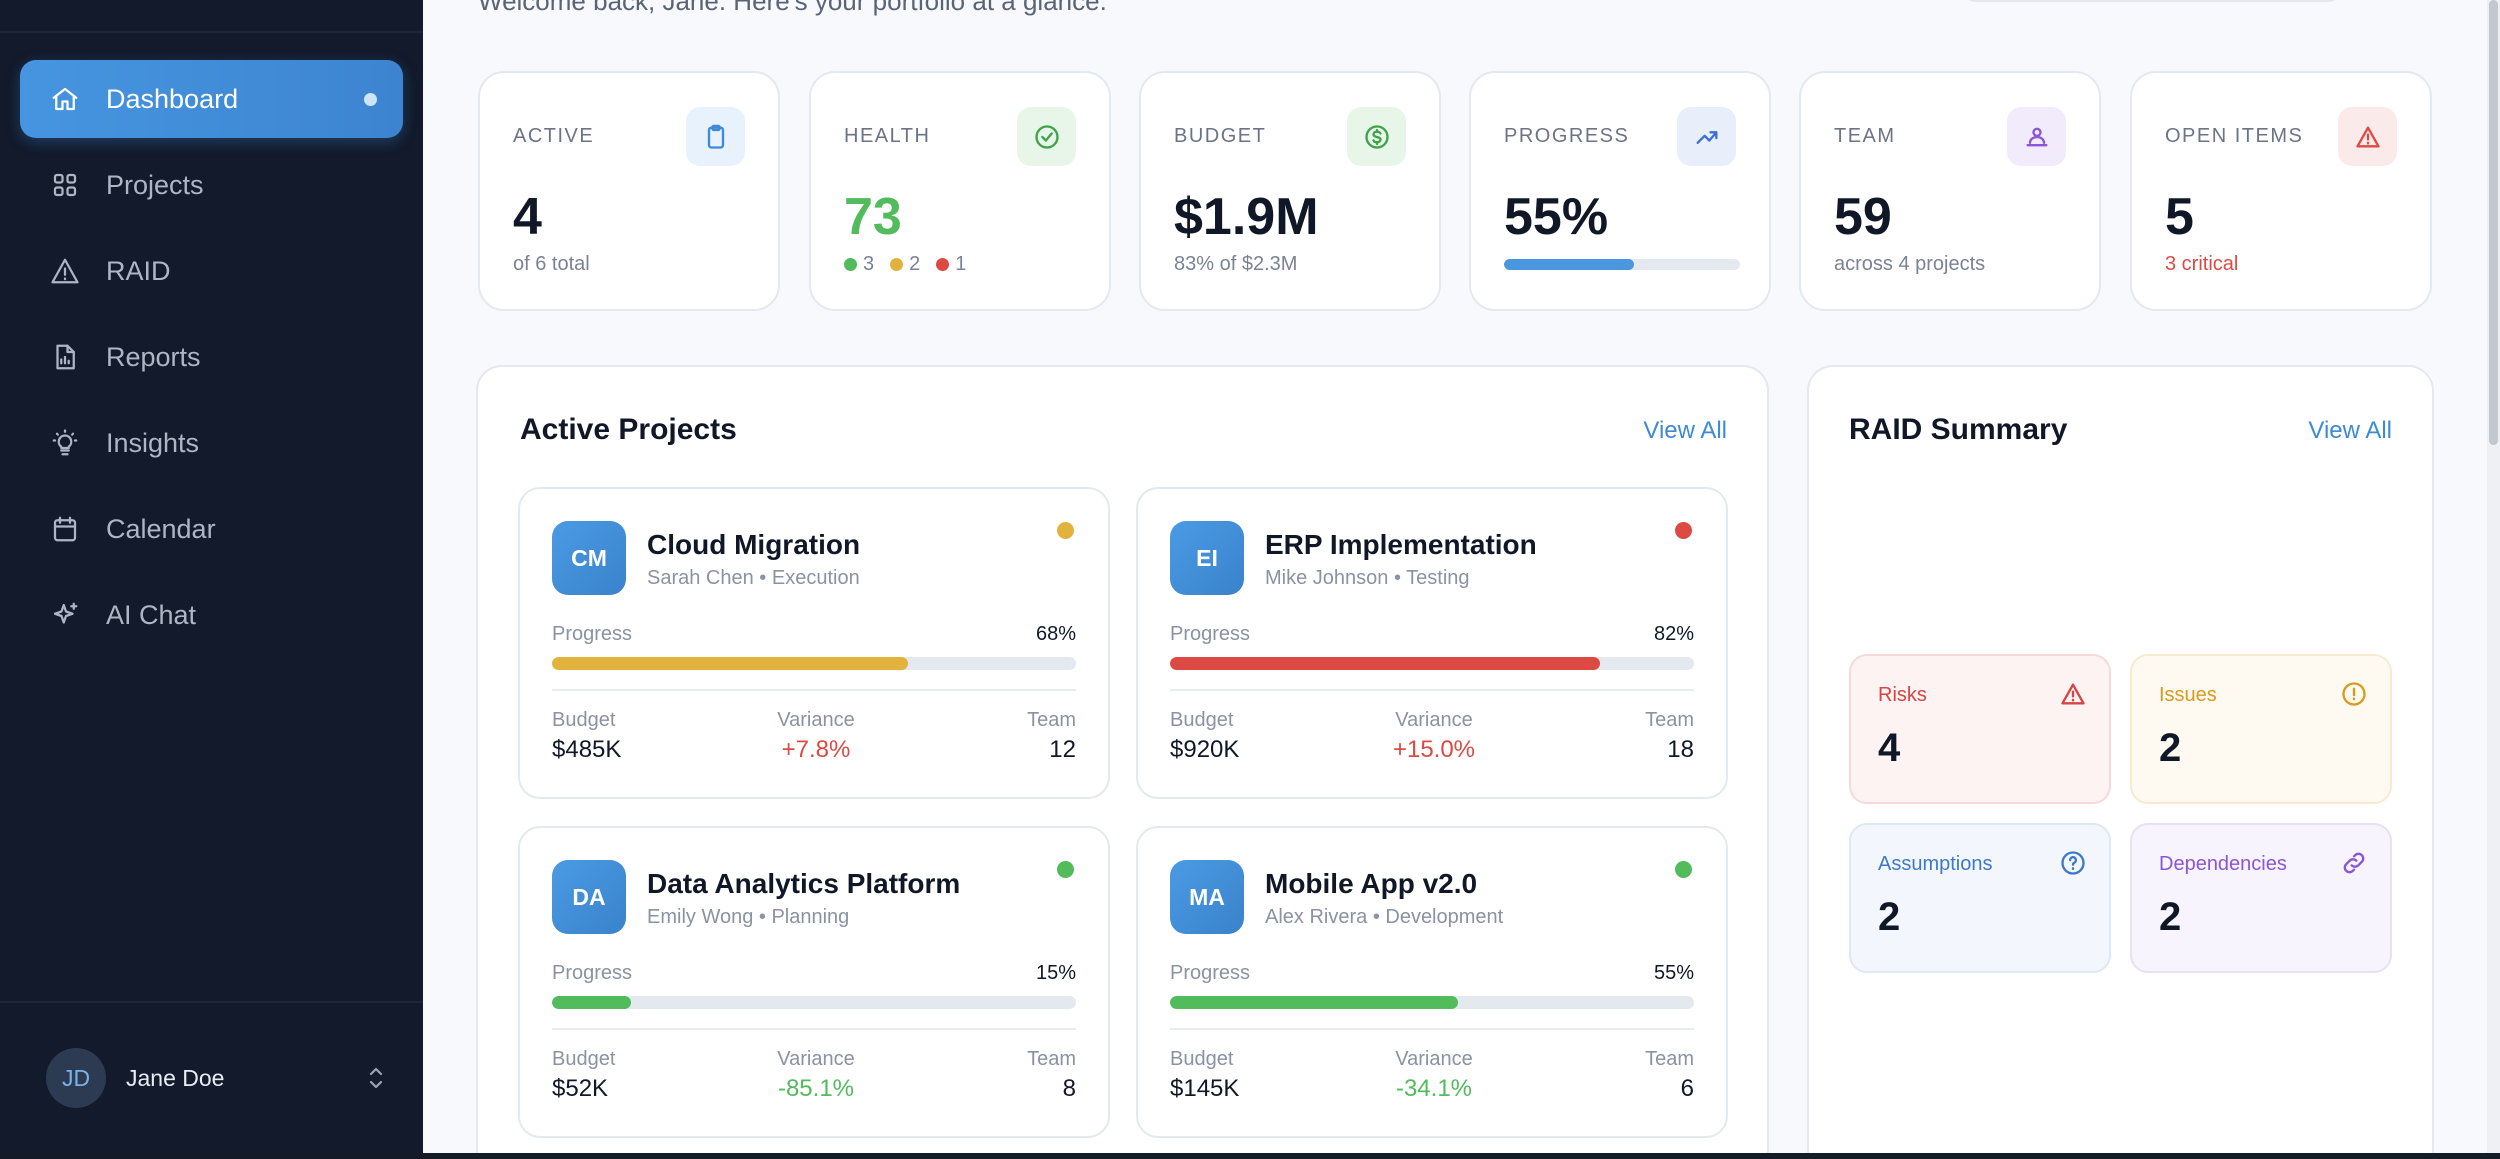 The image size is (2500, 1159). Describe the element at coordinates (943, 264) in the screenshot. I see `red-dot` at that location.